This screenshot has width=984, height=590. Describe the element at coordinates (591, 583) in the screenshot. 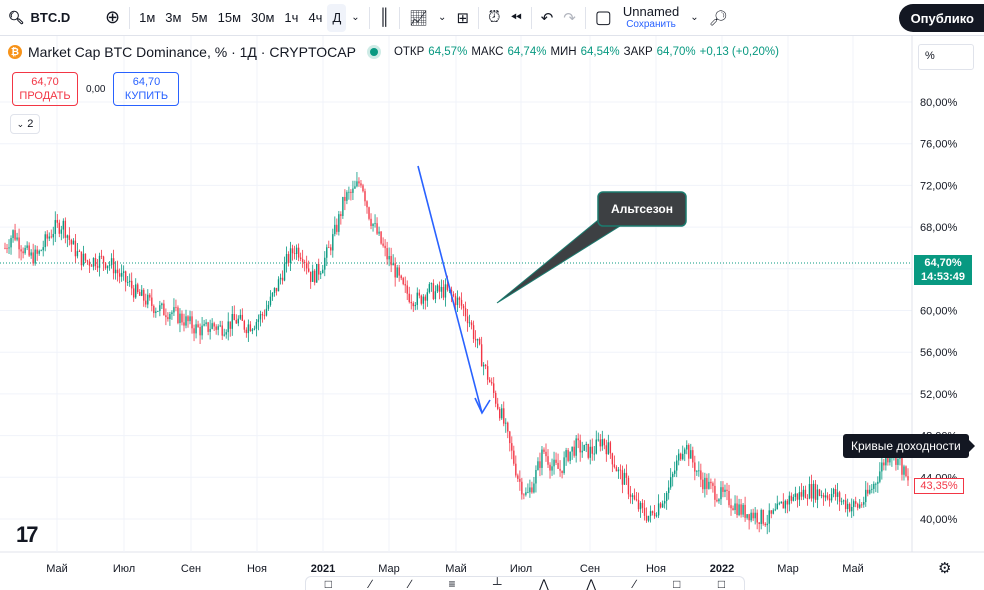

I see `triangle-icon: ⋀` at that location.